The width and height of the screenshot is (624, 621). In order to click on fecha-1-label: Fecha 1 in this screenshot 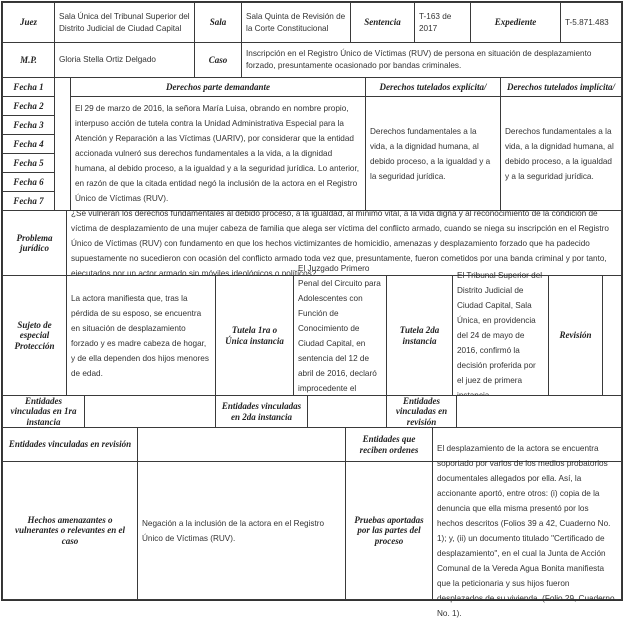, I will do `click(28, 87)`.